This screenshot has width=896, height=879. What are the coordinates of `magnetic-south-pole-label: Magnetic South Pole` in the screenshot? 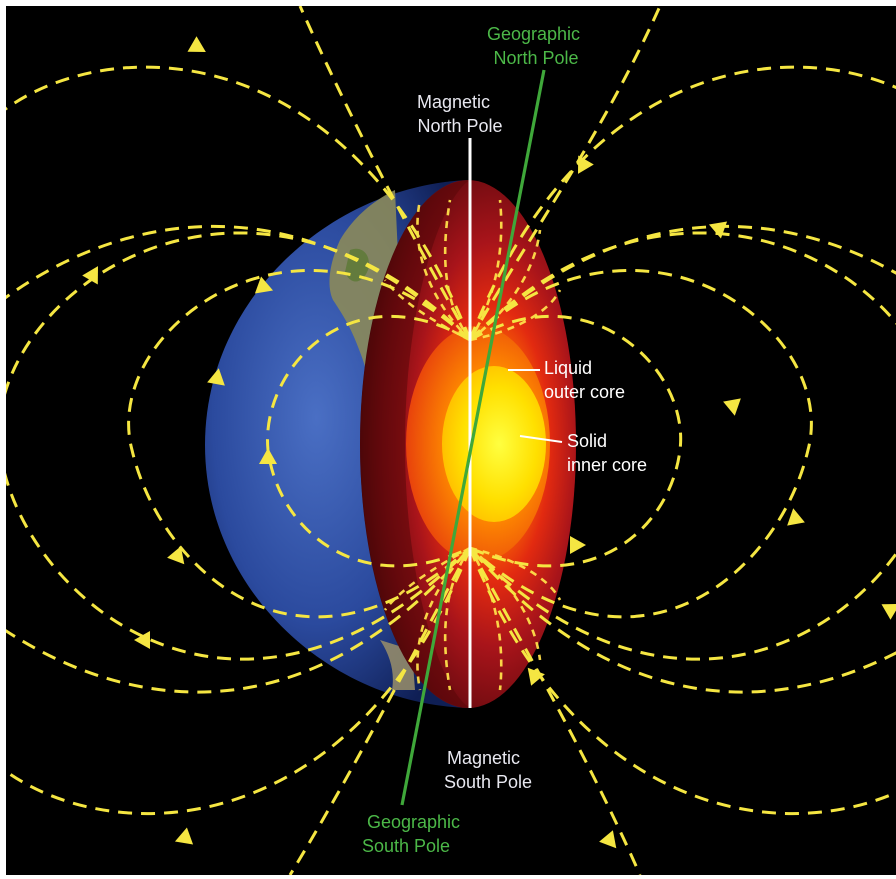 It's located at (488, 770).